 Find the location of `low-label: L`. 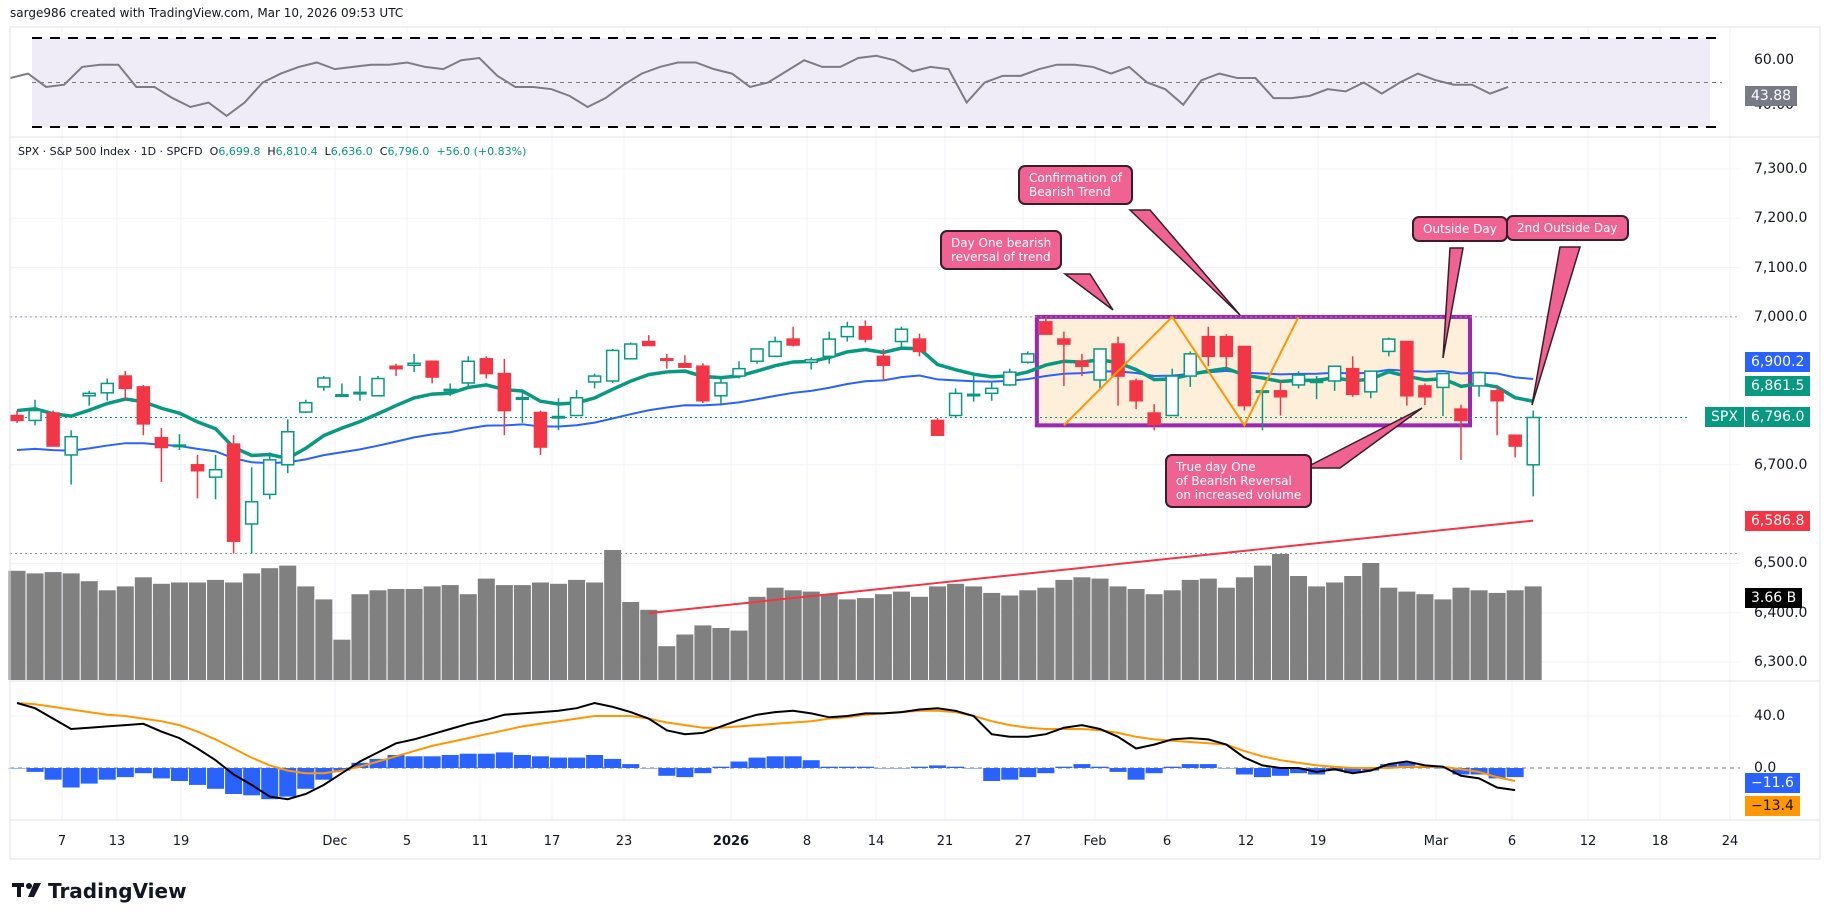

low-label: L is located at coordinates (327, 151).